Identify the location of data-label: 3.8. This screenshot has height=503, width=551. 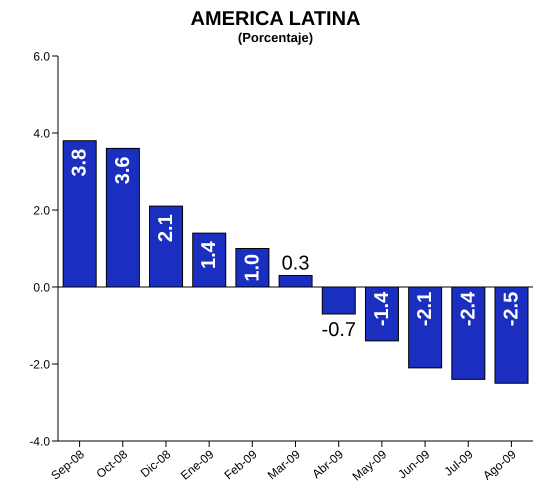
(79, 162).